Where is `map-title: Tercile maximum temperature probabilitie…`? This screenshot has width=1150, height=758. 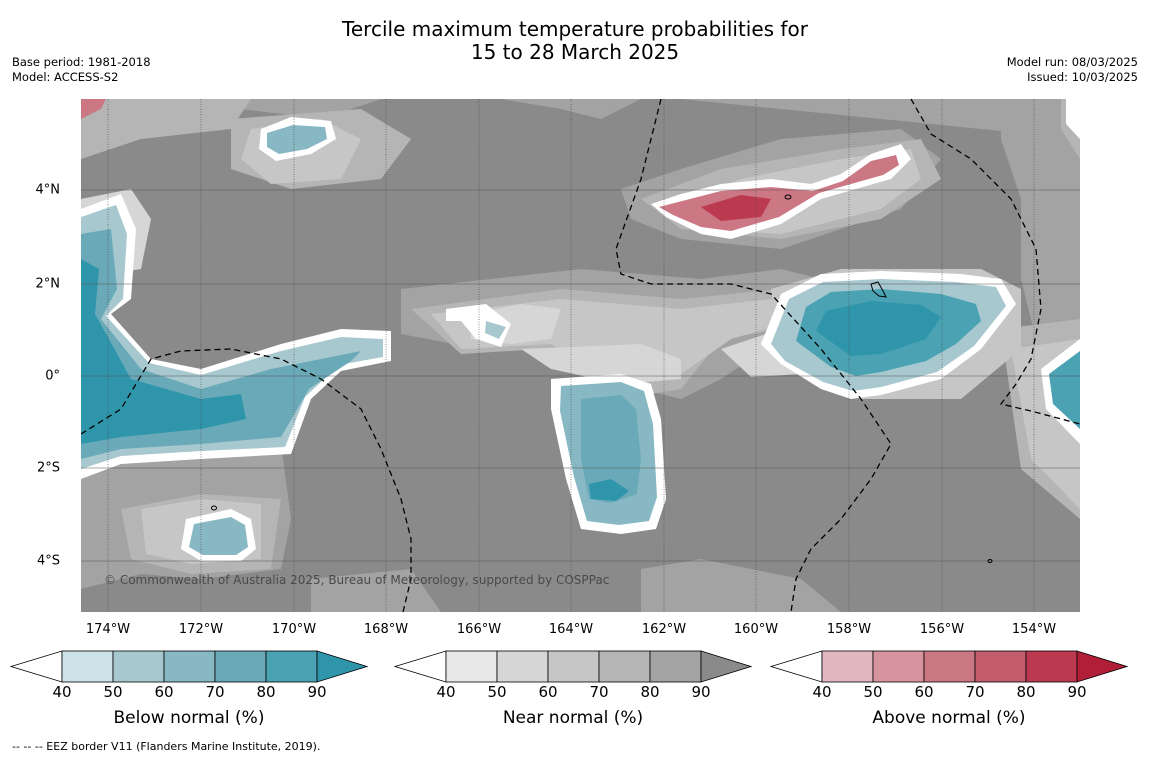 map-title: Tercile maximum temperature probabilitie… is located at coordinates (575, 41).